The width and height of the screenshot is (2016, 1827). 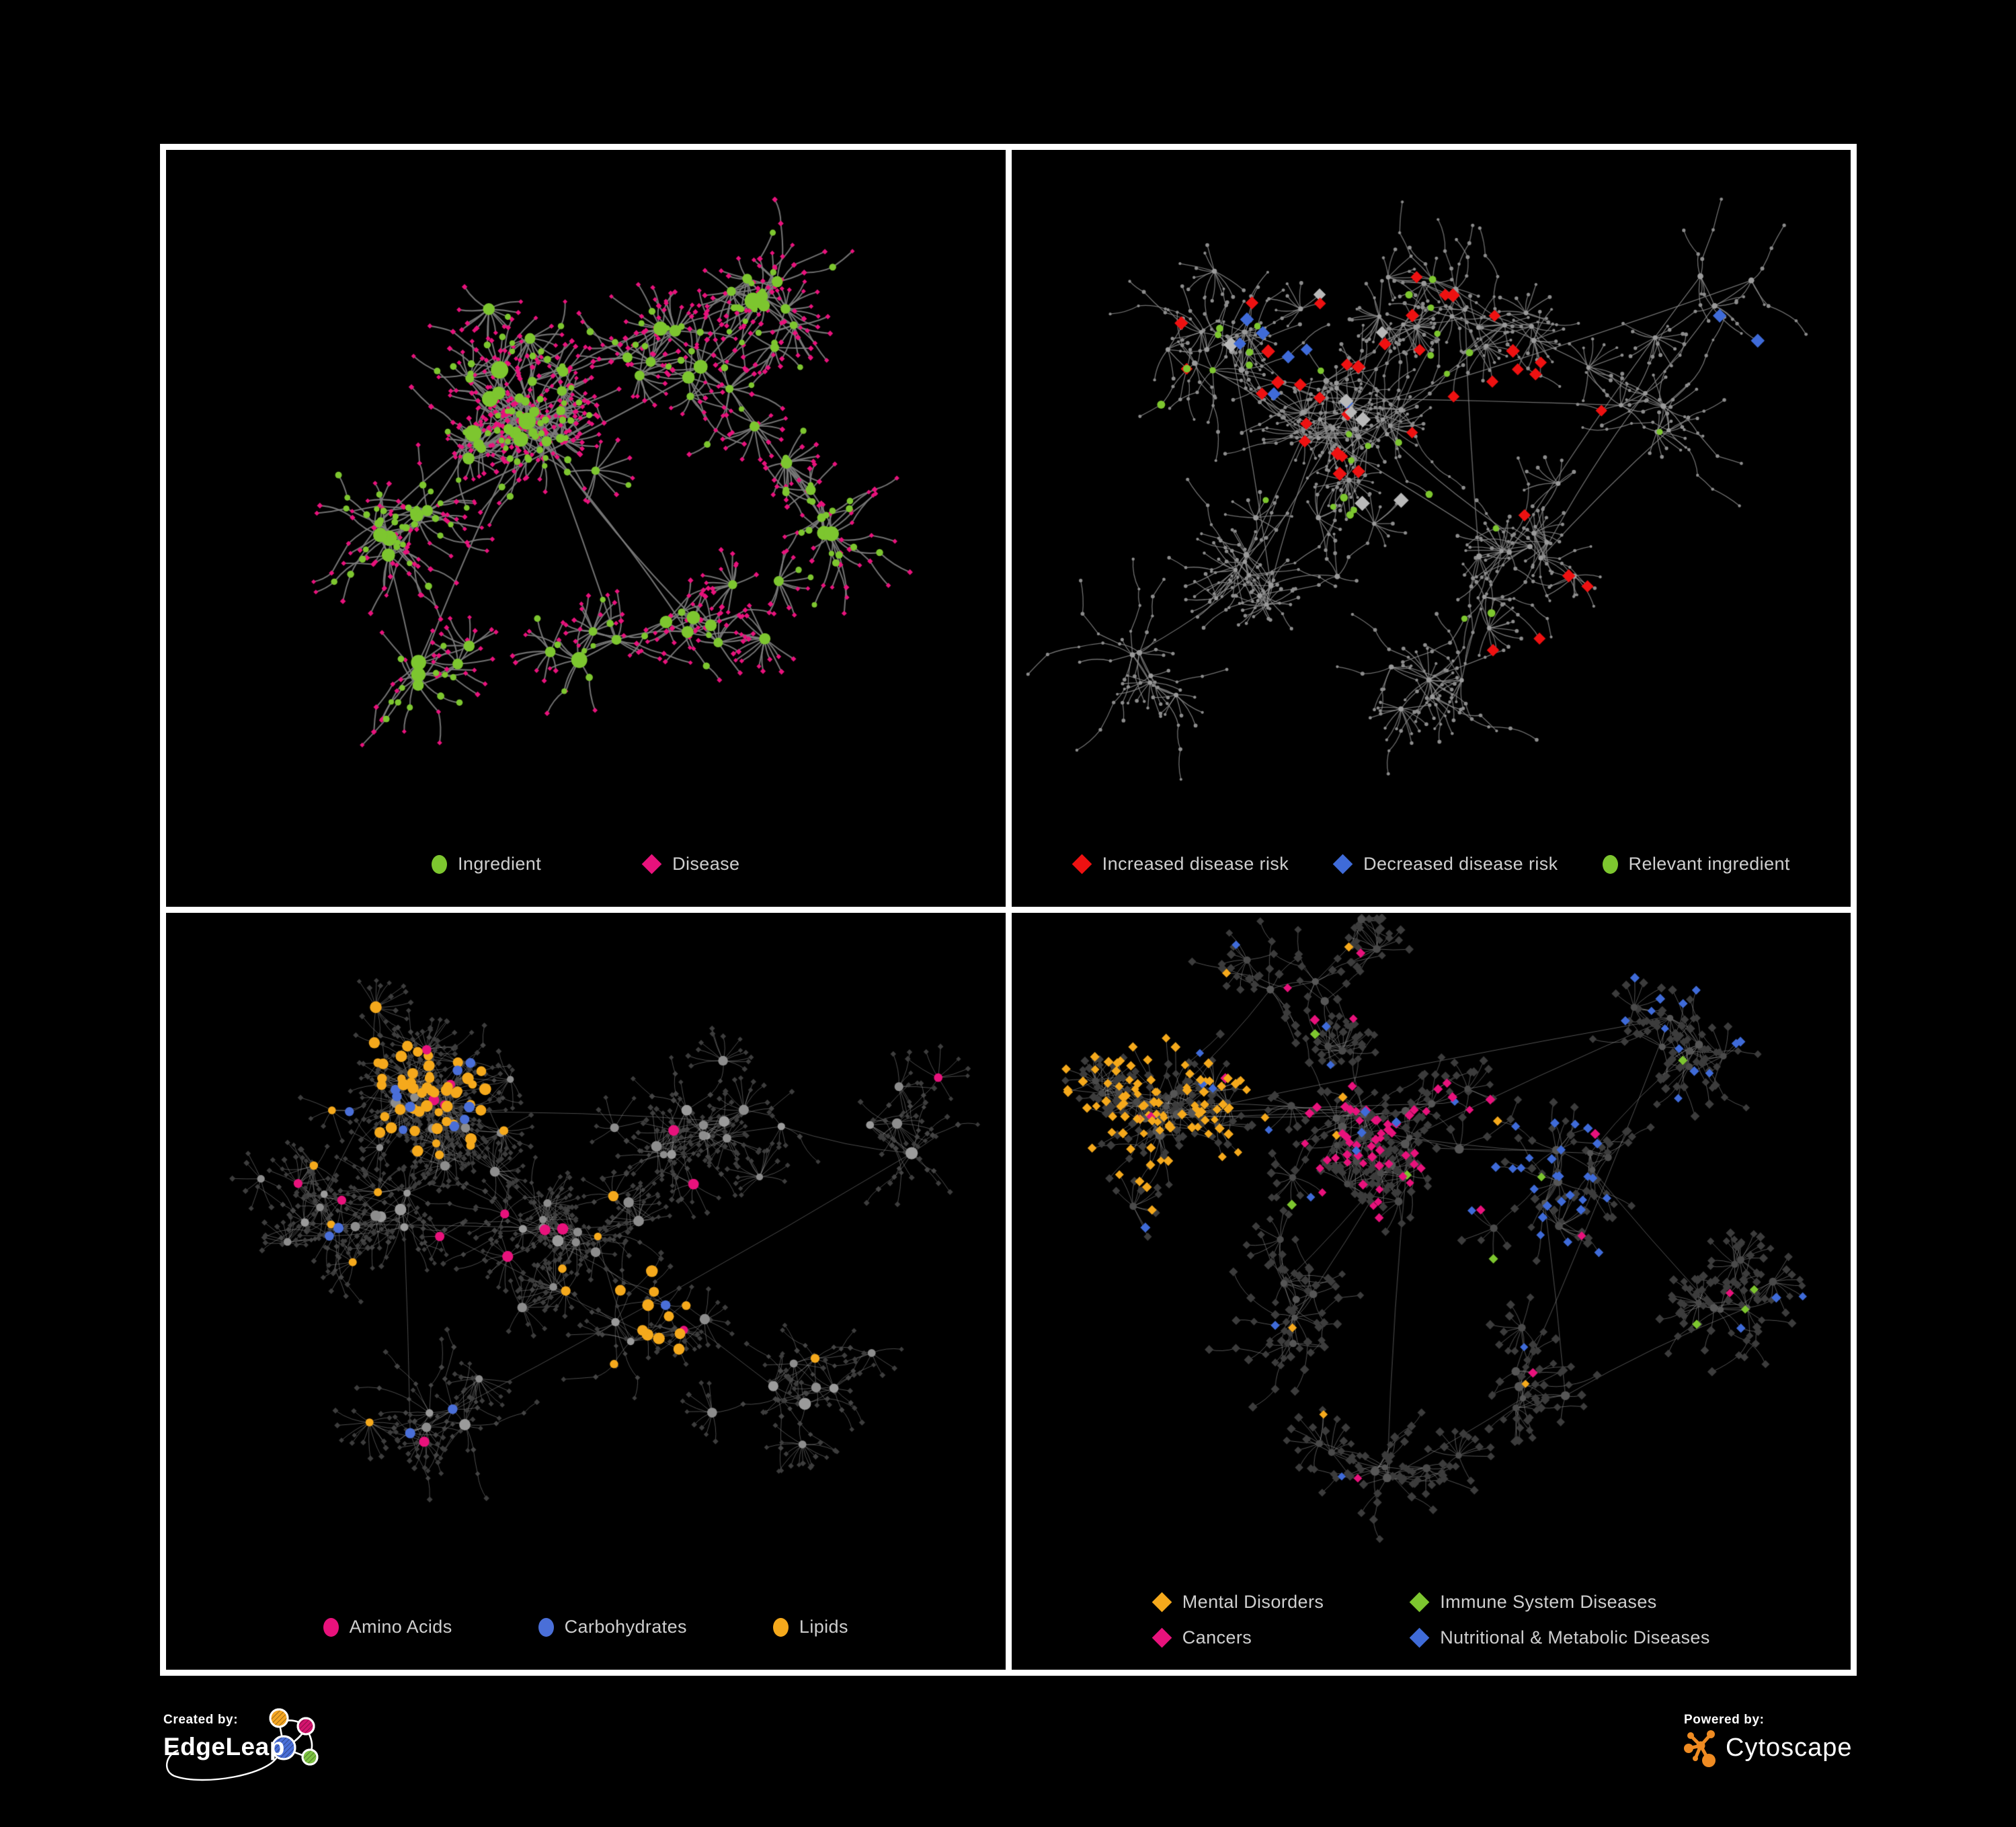 I want to click on cytoscape-logo-icon, so click(x=1700, y=1748).